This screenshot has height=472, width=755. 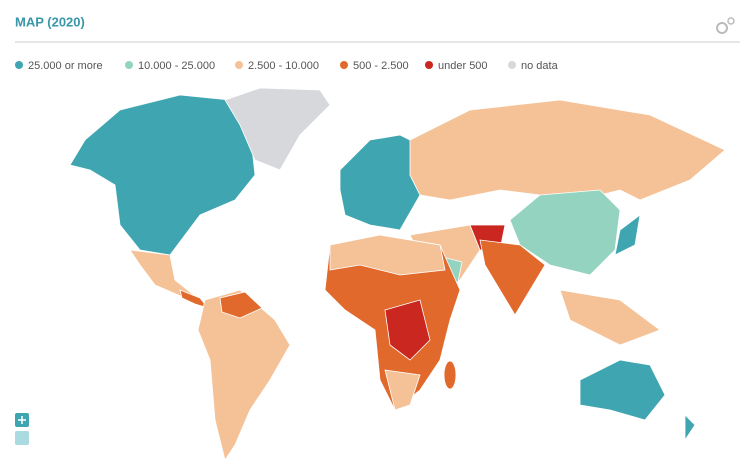 What do you see at coordinates (65, 66) in the screenshot?
I see `legend-label: 25.000 or more` at bounding box center [65, 66].